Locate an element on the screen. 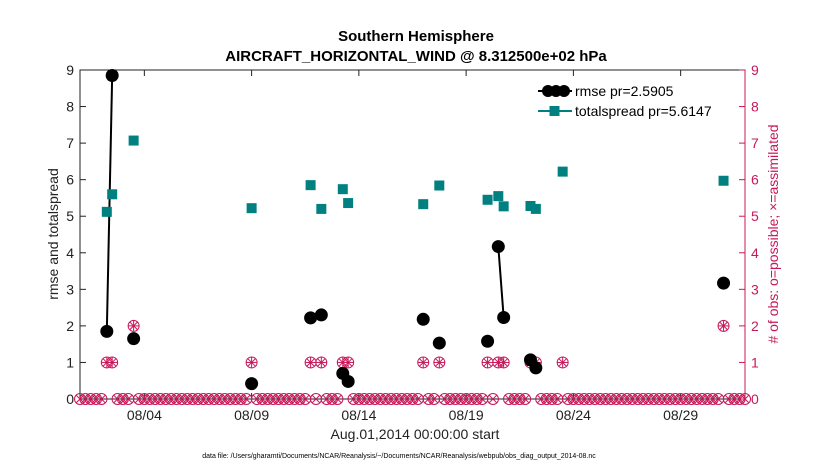 This screenshot has width=830, height=470. bottom-tick-label: 08/19 is located at coordinates (466, 415).